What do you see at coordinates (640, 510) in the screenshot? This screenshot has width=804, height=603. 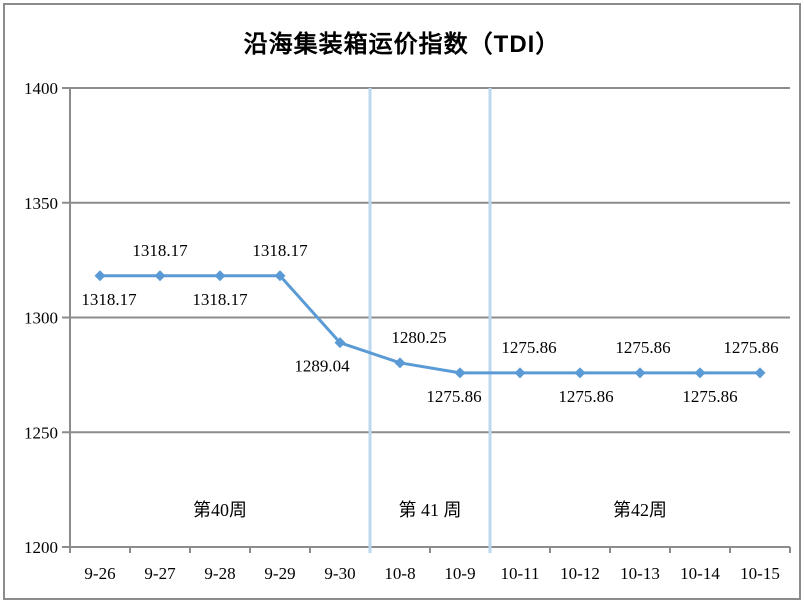 I see `week-label-2: 第42周` at bounding box center [640, 510].